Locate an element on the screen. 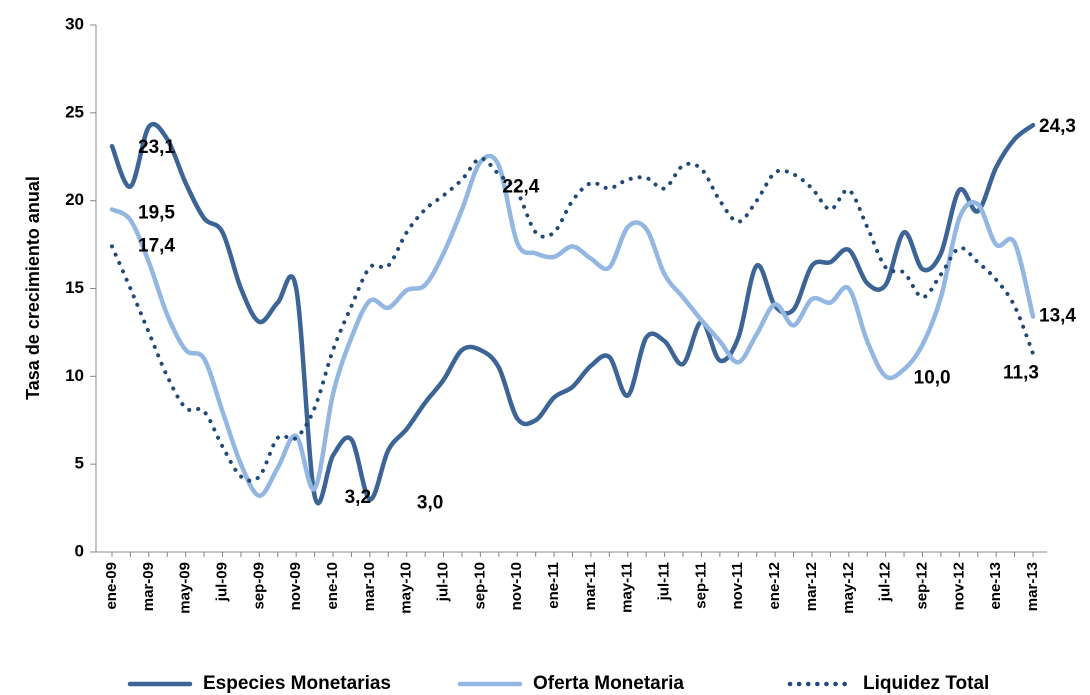 Image resolution: width=1090 pixels, height=695 pixels. y-tick-label: 5 is located at coordinates (79, 463).